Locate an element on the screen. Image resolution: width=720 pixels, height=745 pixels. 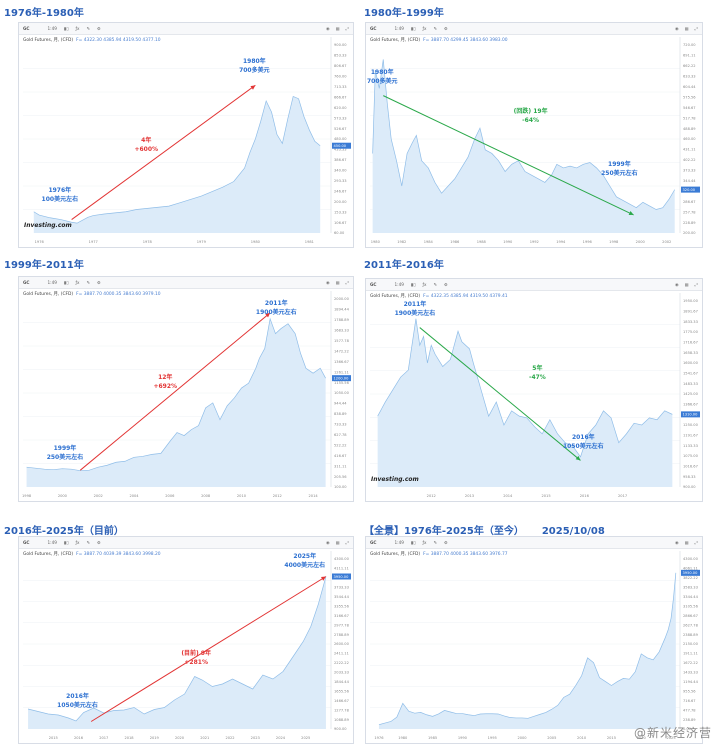
annotation-line: +692% is located at coordinates (165, 387).